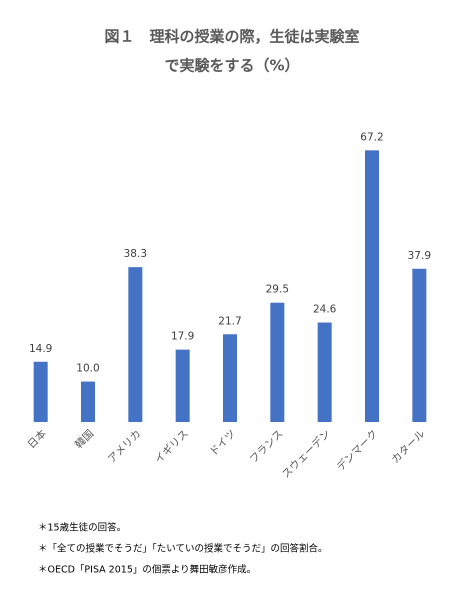  I want to click on footnote: ＊「全ての授業でそうだ」「たいていの授業でそうだ」の回答割合。, so click(182, 549).